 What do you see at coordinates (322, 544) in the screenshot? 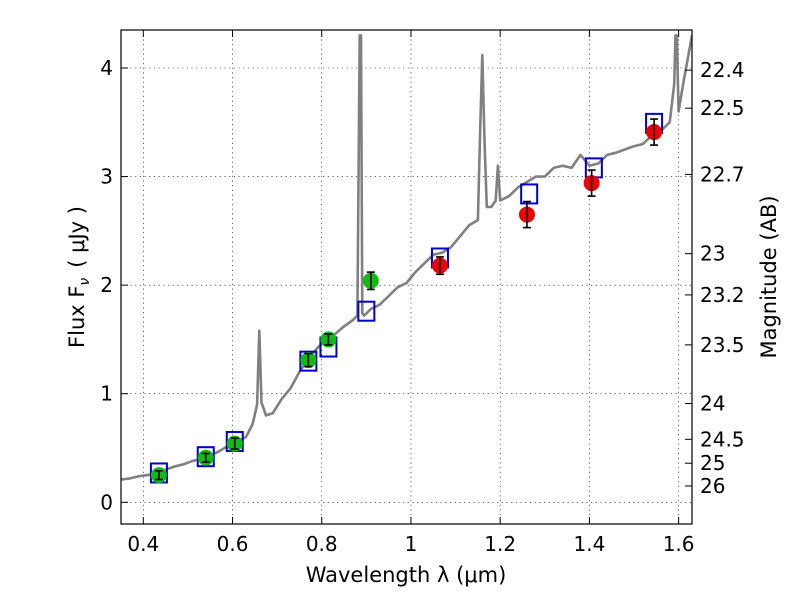
I see `x-tick-label: 0.8` at bounding box center [322, 544].